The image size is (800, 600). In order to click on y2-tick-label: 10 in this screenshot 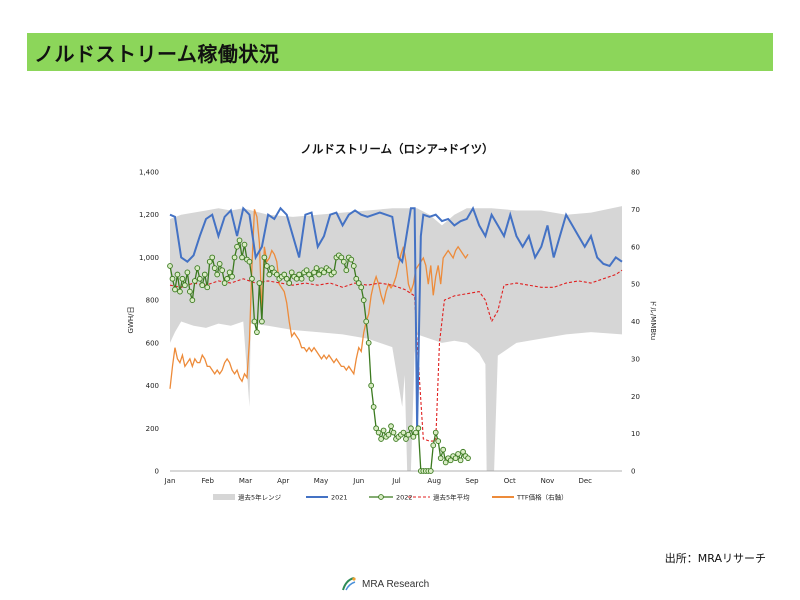, I will do `click(635, 434)`.